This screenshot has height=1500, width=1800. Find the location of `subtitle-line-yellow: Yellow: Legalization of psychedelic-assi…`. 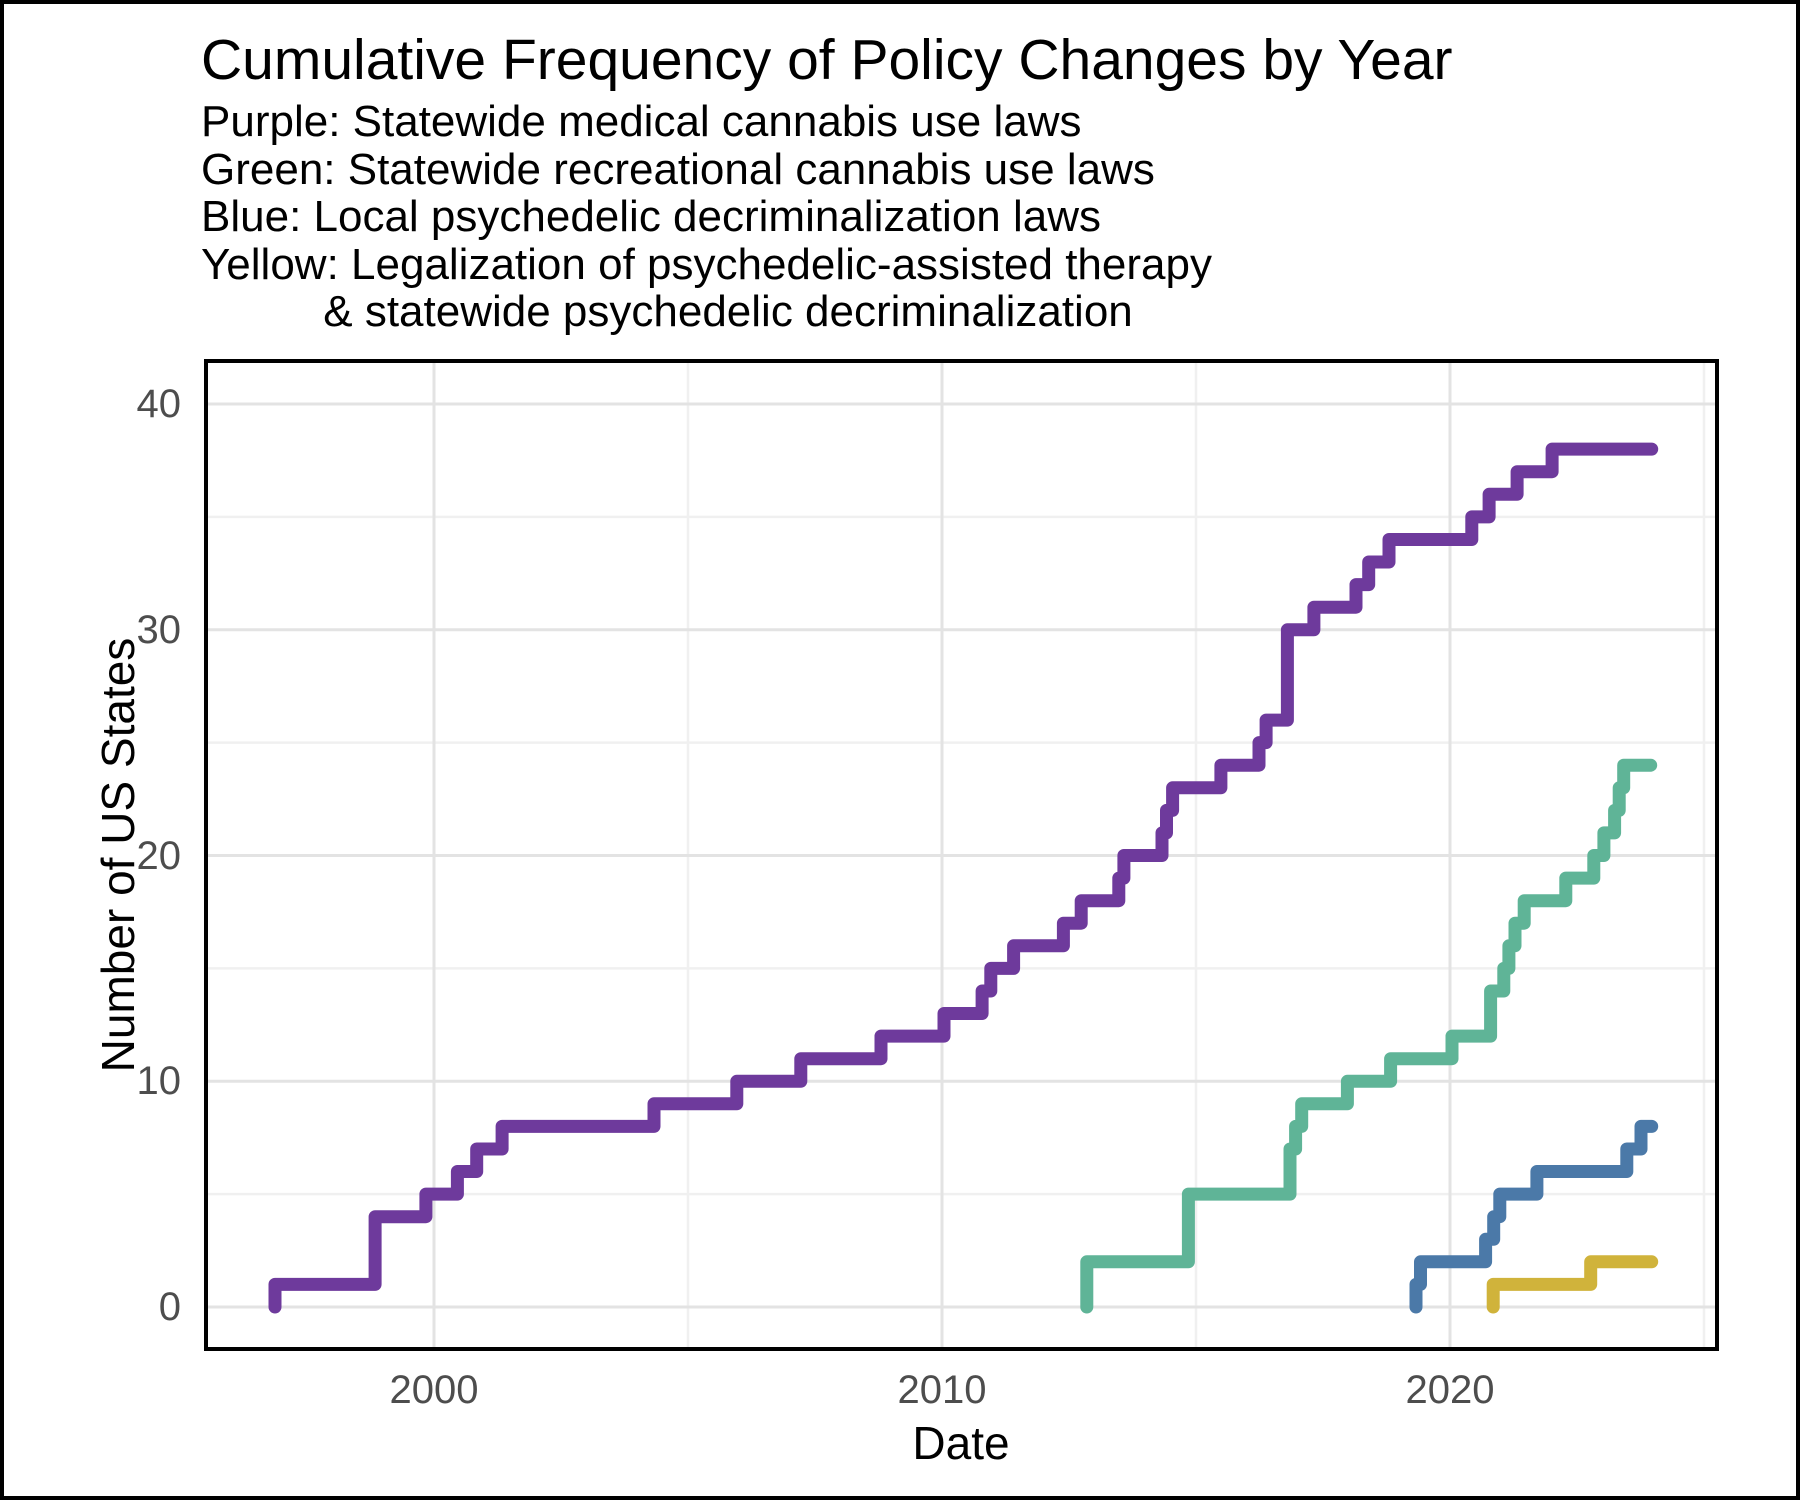

subtitle-line-yellow: Yellow: Legalization of psychedelic-assi… is located at coordinates (706, 264).